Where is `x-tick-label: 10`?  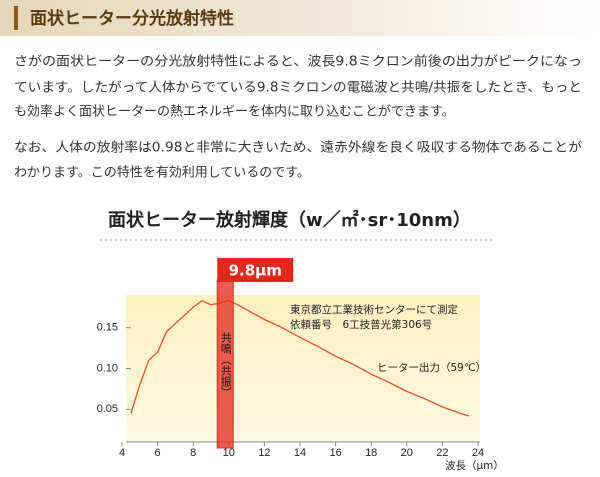
x-tick-label: 10 is located at coordinates (229, 453).